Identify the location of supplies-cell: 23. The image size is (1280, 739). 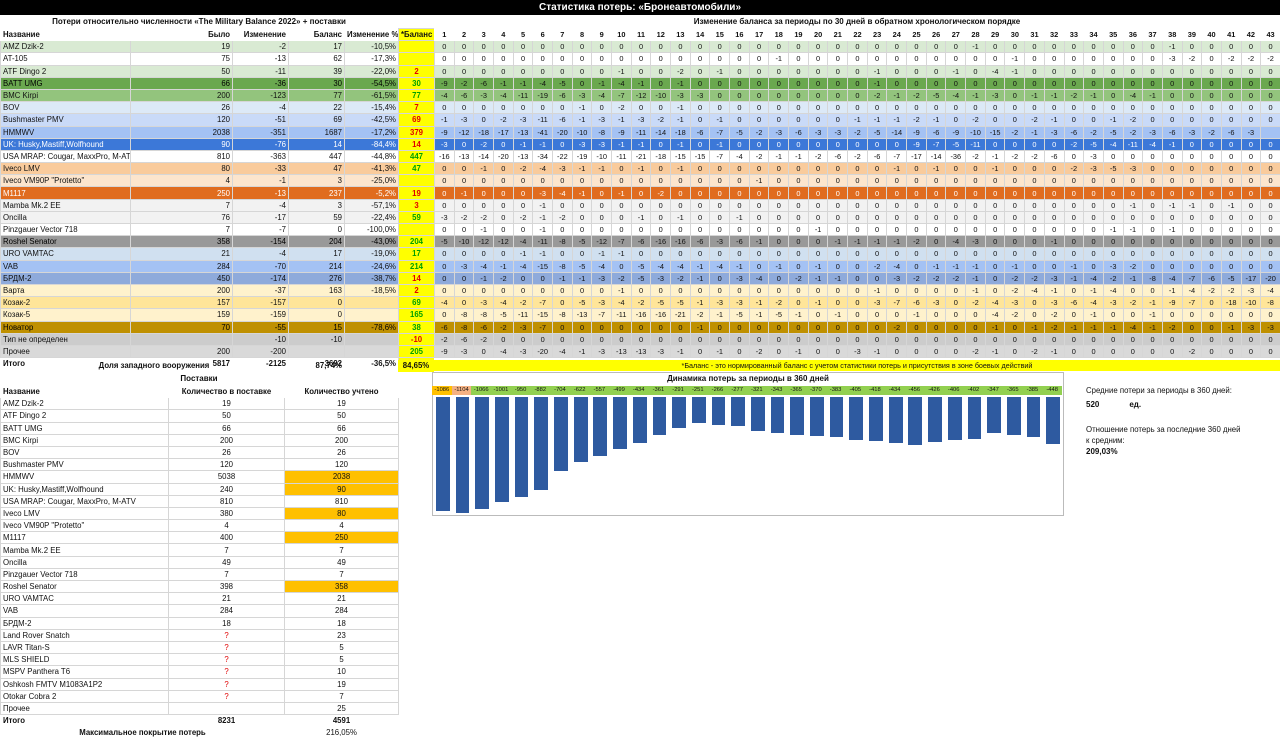
(342, 635).